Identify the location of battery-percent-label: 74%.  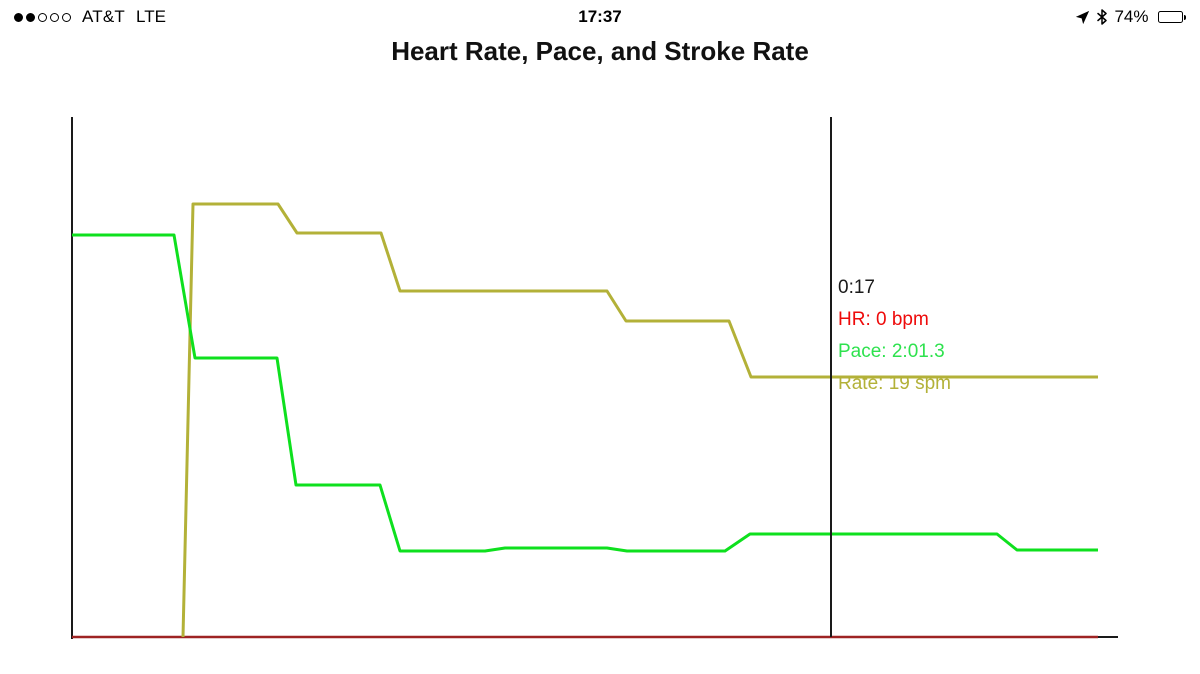
(1131, 16).